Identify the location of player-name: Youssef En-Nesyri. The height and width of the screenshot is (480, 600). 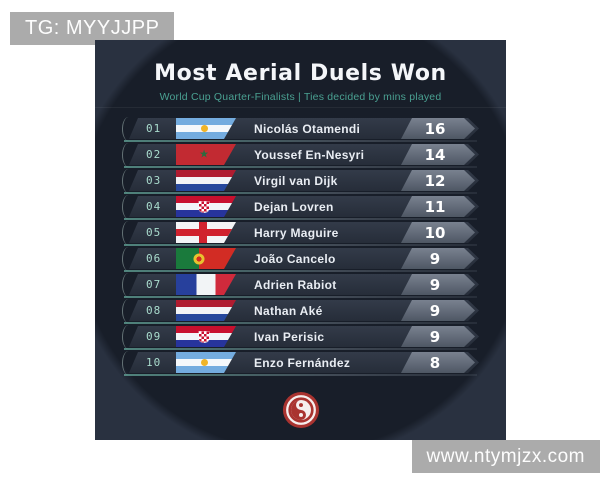
(309, 154).